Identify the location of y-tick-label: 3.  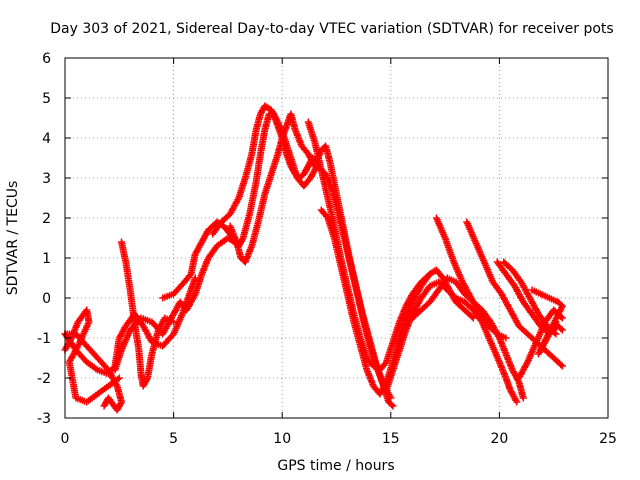
(46, 179).